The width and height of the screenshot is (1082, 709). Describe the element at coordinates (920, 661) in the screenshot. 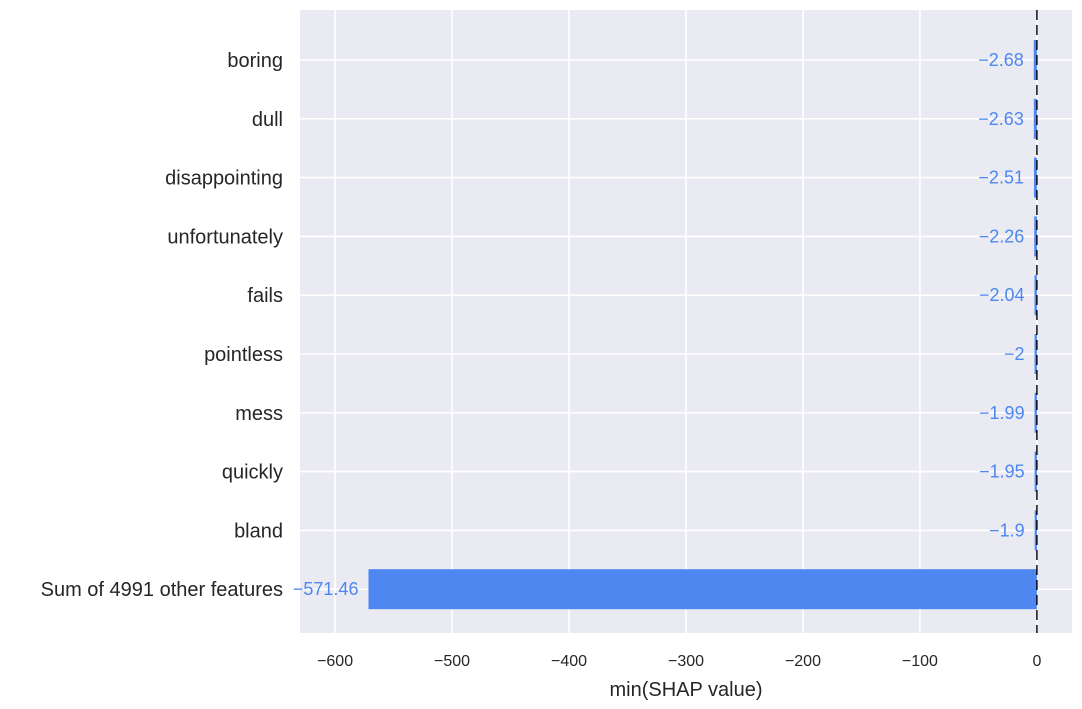

I see `x-tick-label: −100` at that location.